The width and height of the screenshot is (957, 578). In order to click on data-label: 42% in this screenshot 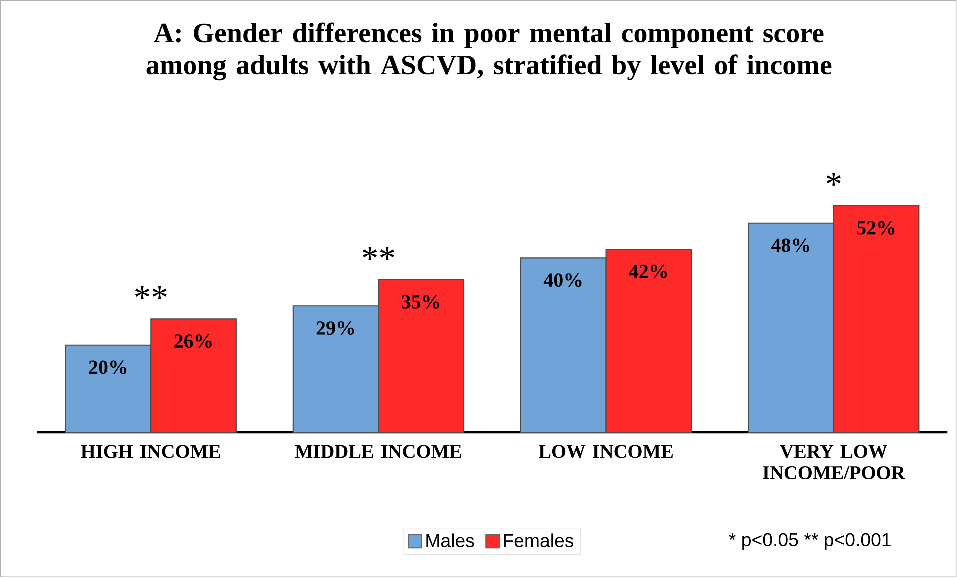, I will do `click(648, 271)`.